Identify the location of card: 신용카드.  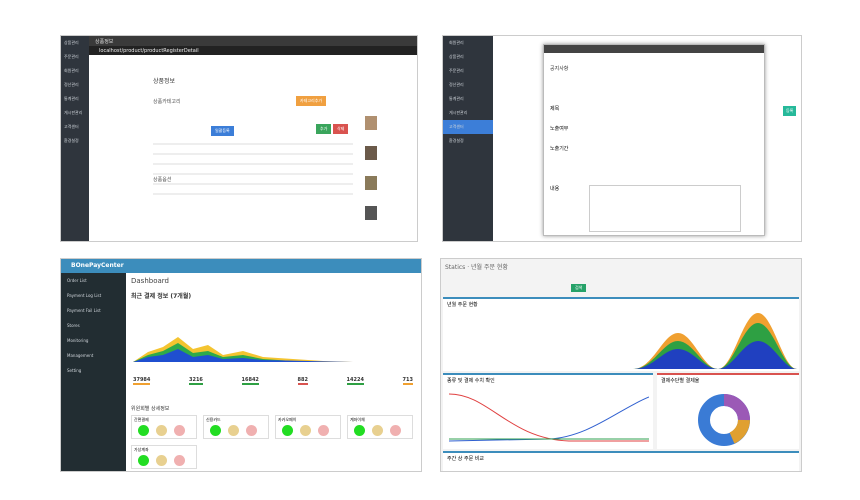
(236, 427).